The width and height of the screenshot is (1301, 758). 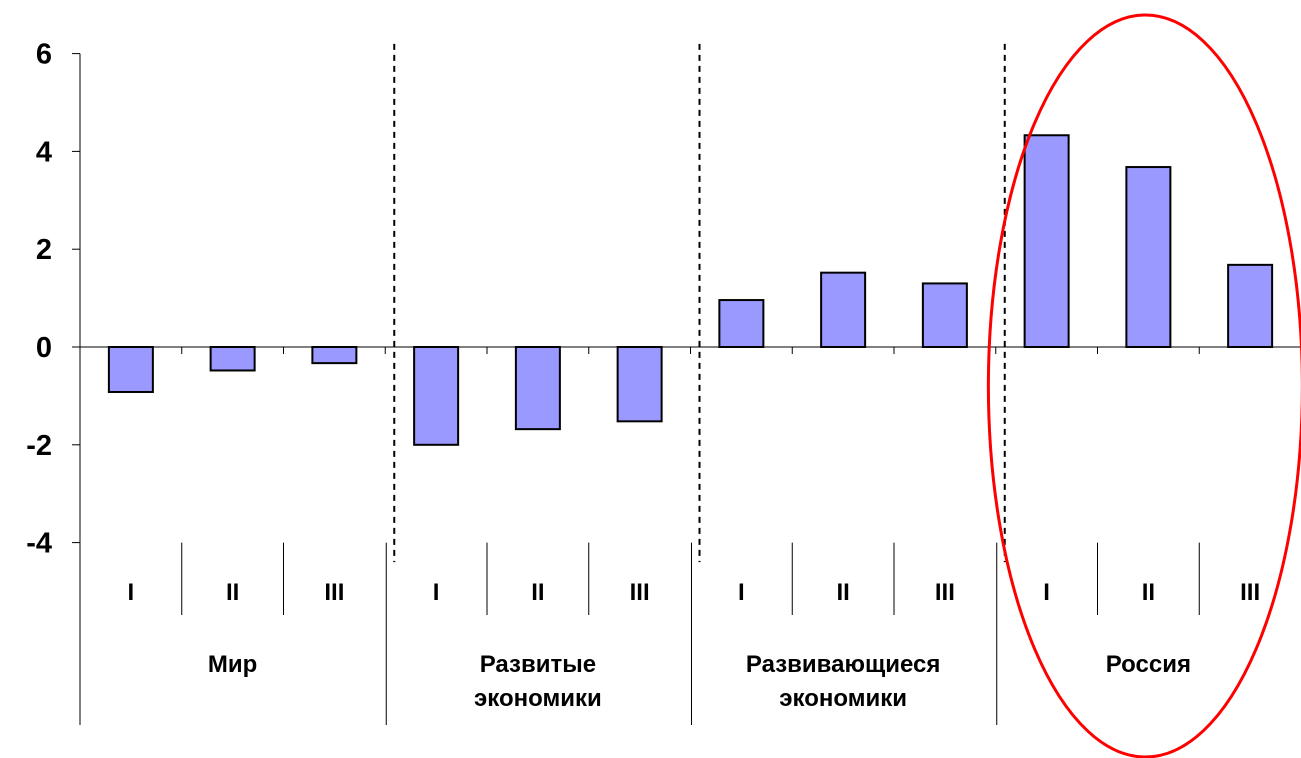 What do you see at coordinates (538, 681) in the screenshot?
I see `group-label: Развитые экономики` at bounding box center [538, 681].